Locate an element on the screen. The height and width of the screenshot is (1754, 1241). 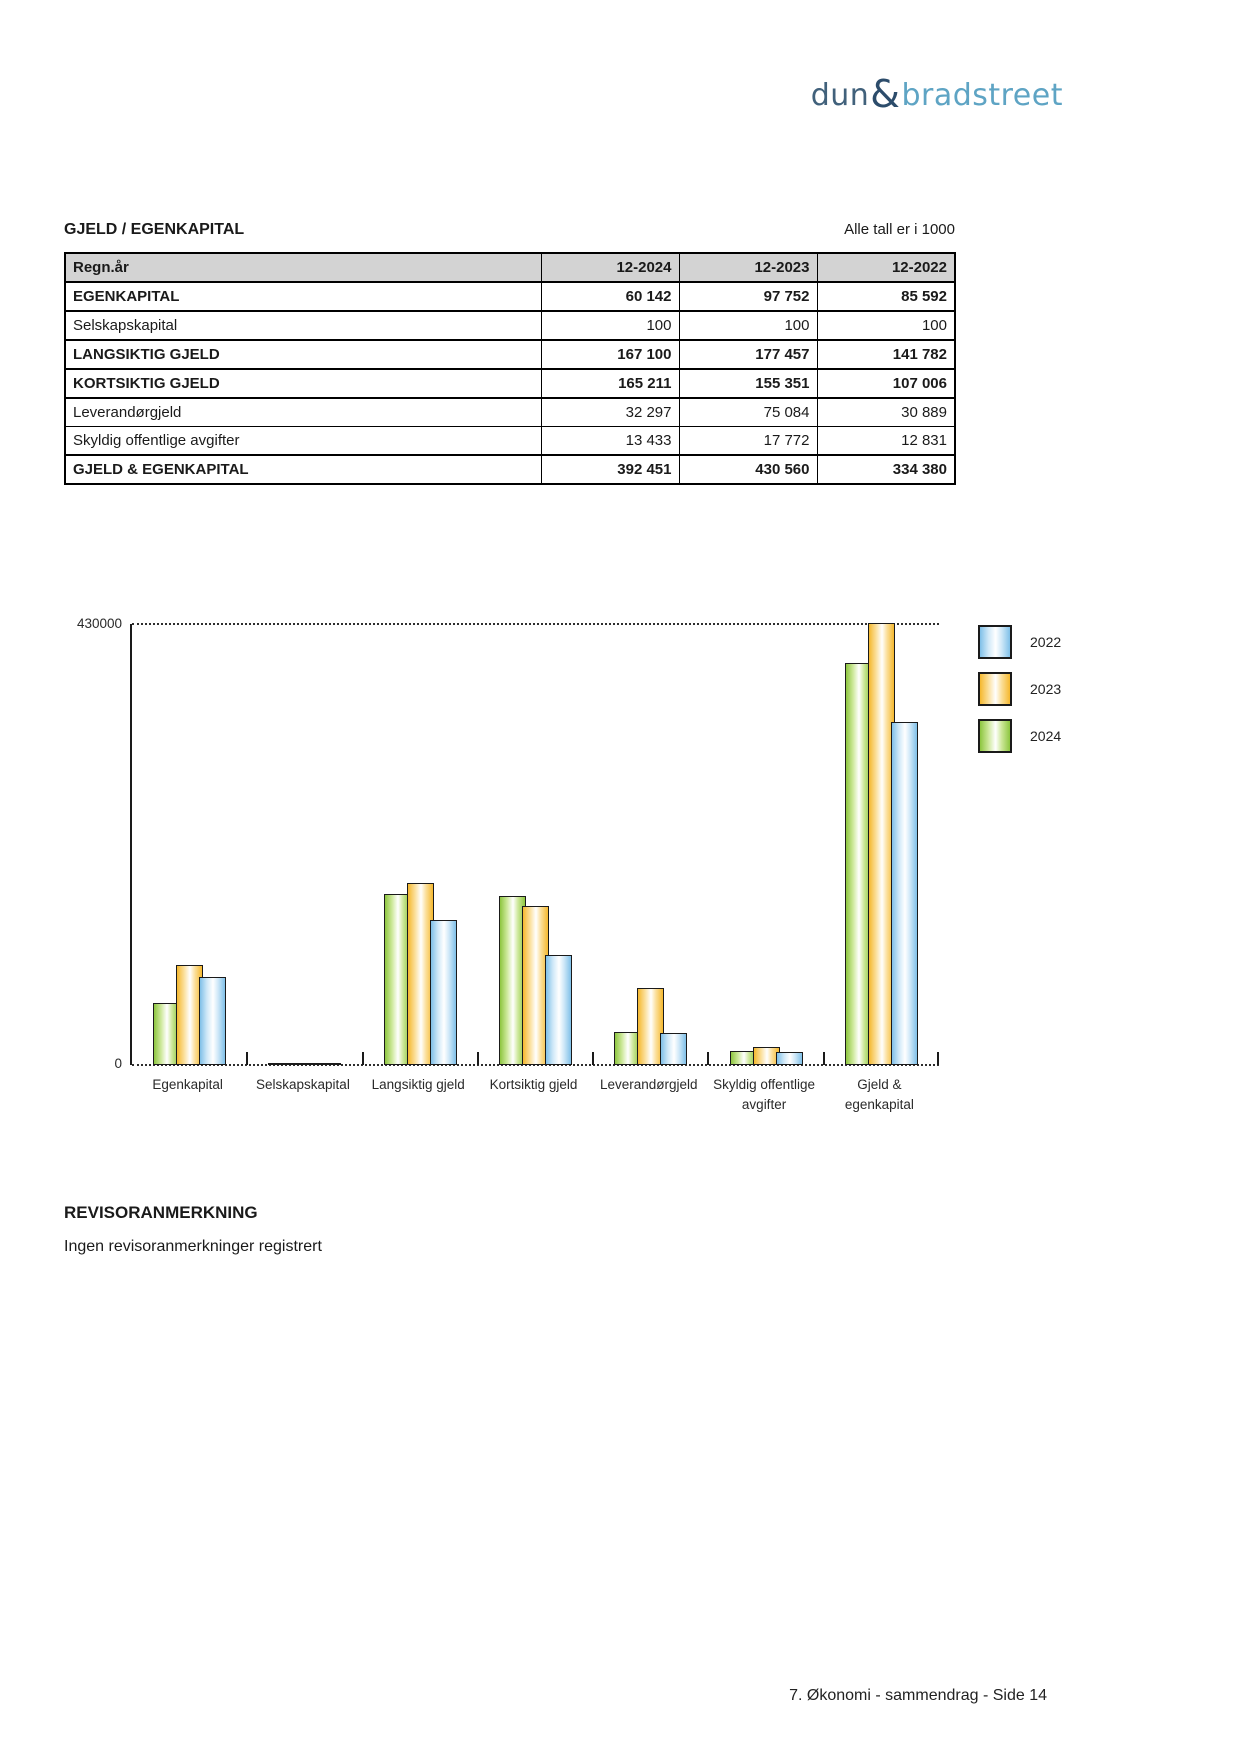
cell-value: 30 889 is located at coordinates (886, 412).